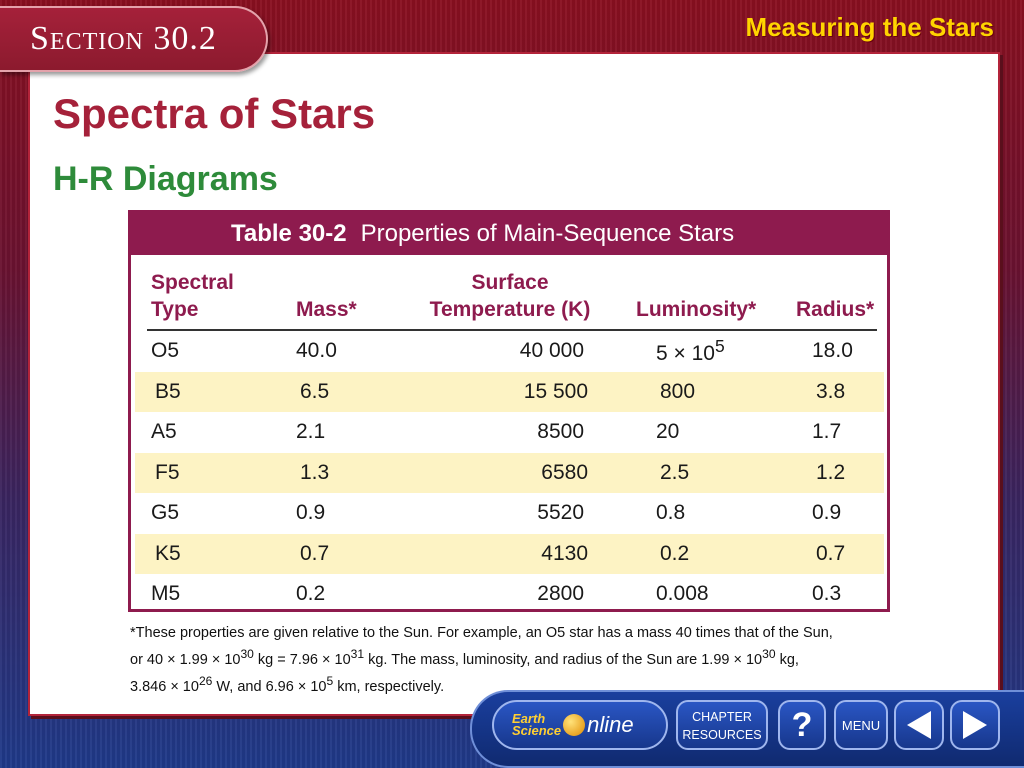 The height and width of the screenshot is (768, 1024). I want to click on cell-spectral-type: M5, so click(166, 594).